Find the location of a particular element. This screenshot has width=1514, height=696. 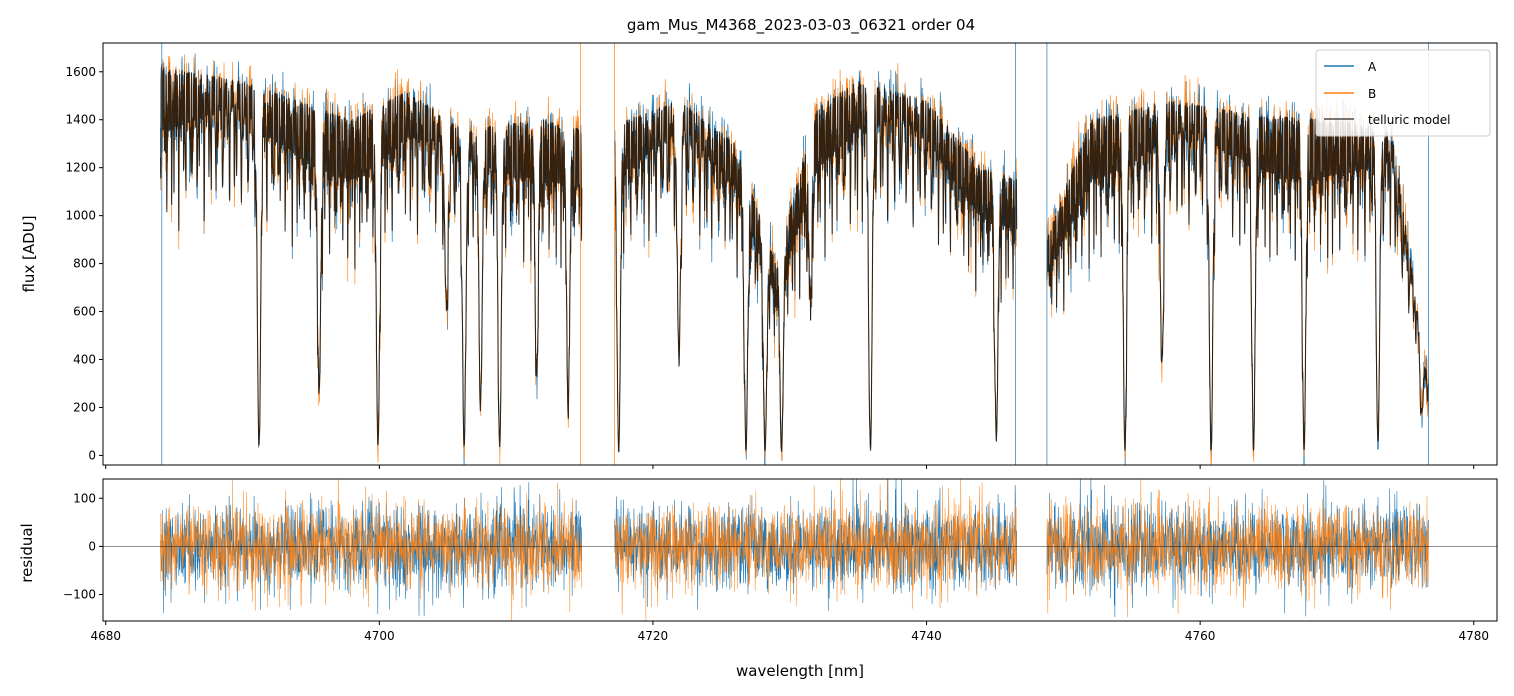

flux-y-tick-label: 800 is located at coordinates (84, 264).